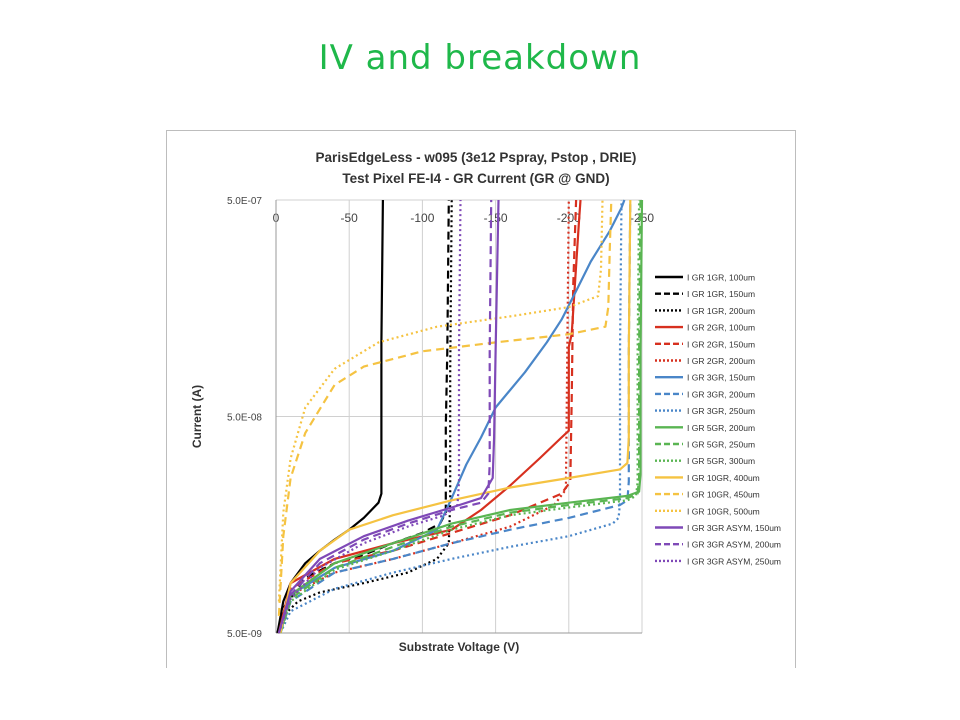 The image size is (960, 720). Describe the element at coordinates (721, 461) in the screenshot. I see `legend-label: I GR 5GR, 300um` at that location.